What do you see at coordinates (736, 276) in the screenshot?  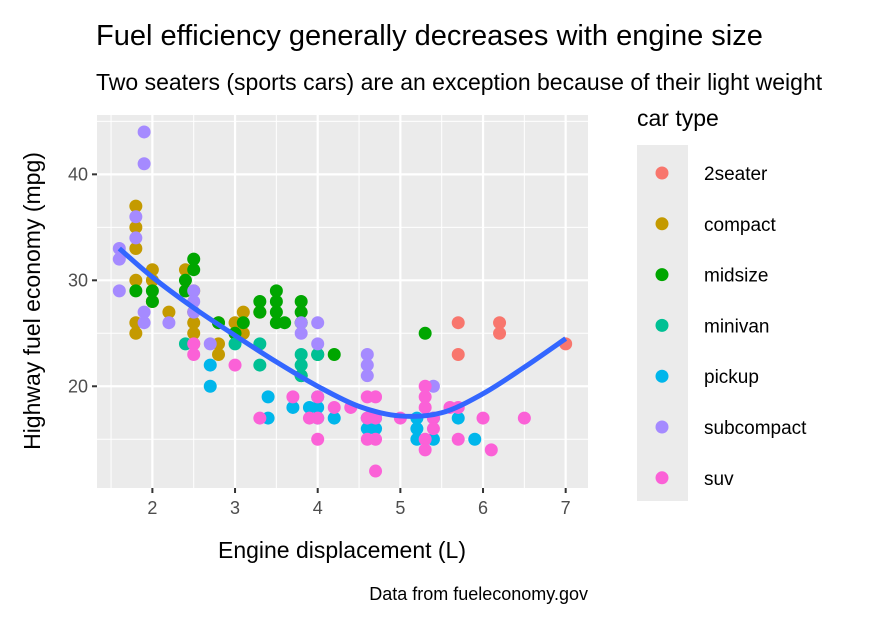 I see `legend-label-midsize: midsize` at bounding box center [736, 276].